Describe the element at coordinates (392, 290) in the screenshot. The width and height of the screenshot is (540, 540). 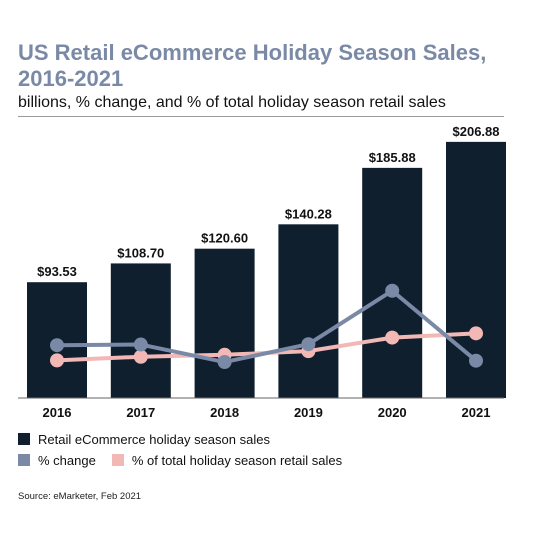
I see `point-pct-change-2020` at that location.